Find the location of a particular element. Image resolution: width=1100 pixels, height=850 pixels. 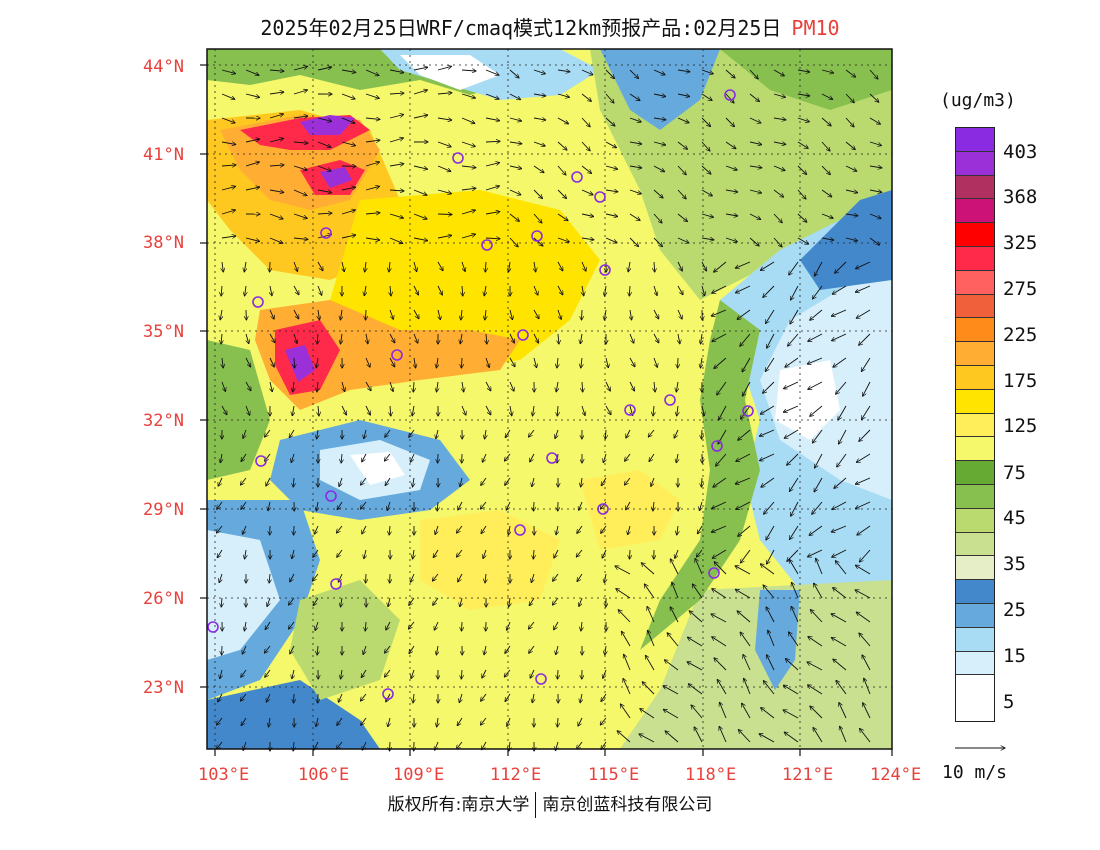

cbar-label-125: 125 is located at coordinates (1020, 426).